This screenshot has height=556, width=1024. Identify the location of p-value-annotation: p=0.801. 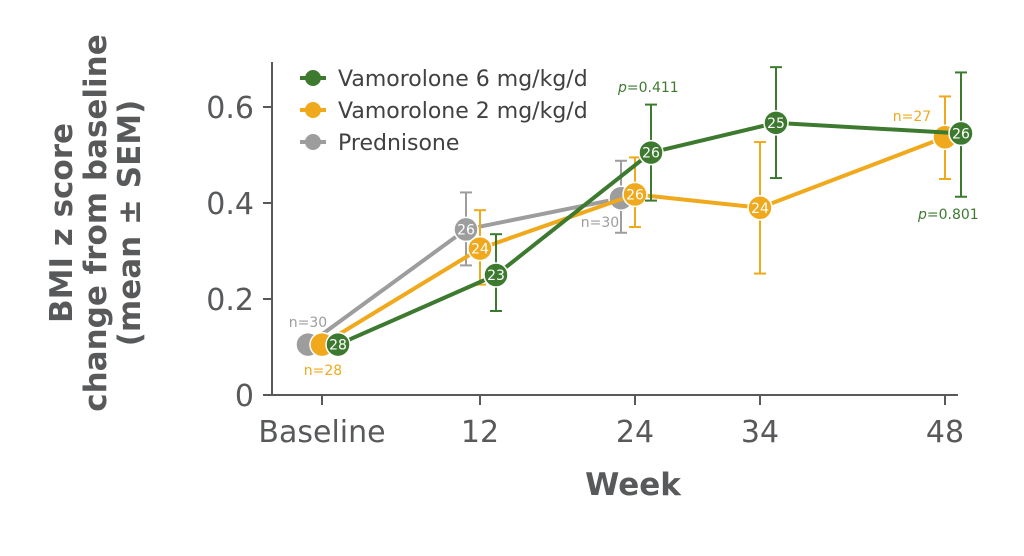
(948, 215).